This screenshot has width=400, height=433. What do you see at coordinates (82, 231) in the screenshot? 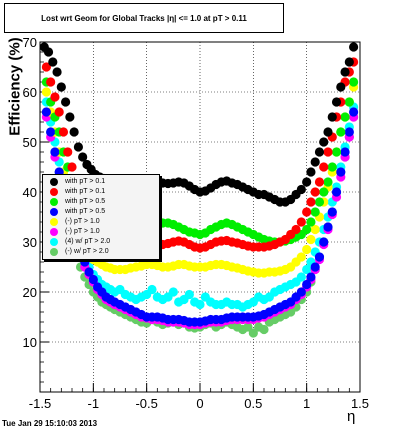
I see `legend-label: (-) pT > 1.0` at bounding box center [82, 231].